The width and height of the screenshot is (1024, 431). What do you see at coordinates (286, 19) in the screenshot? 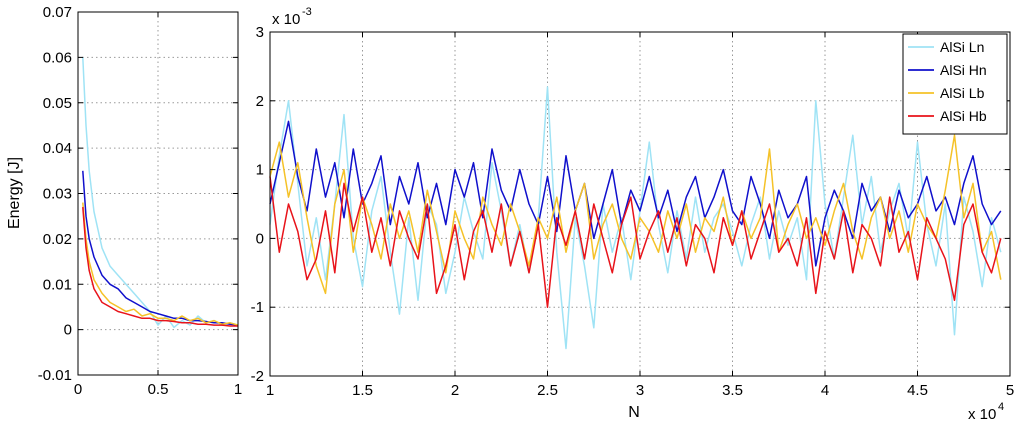
I see `y-exponent-base: x 10` at bounding box center [286, 19].